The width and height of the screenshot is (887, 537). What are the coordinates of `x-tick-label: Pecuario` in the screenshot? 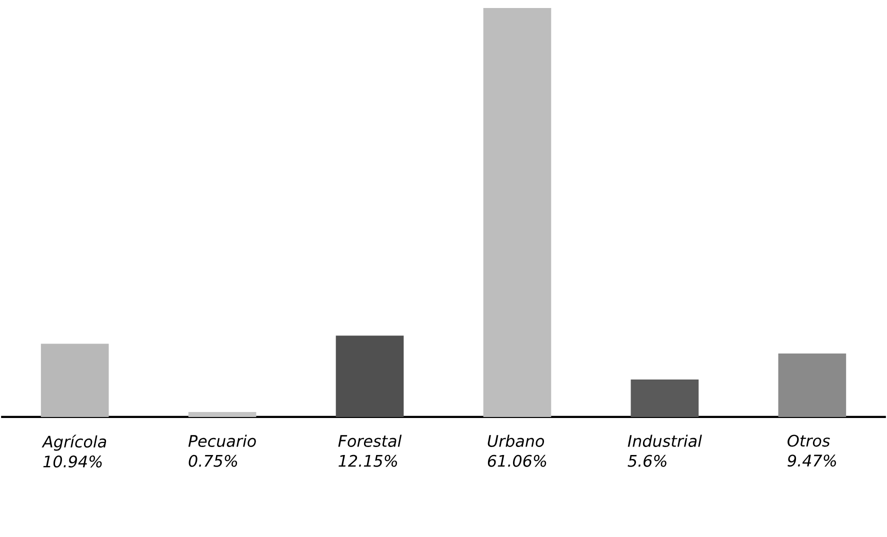 It's located at (222, 441).